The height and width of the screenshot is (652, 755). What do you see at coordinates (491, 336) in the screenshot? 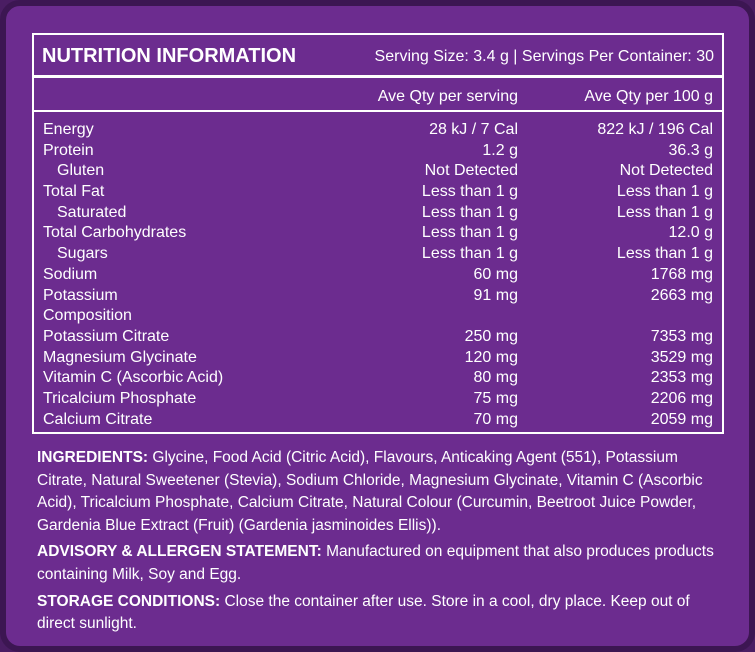
I see `per-serving: 250 mg` at bounding box center [491, 336].